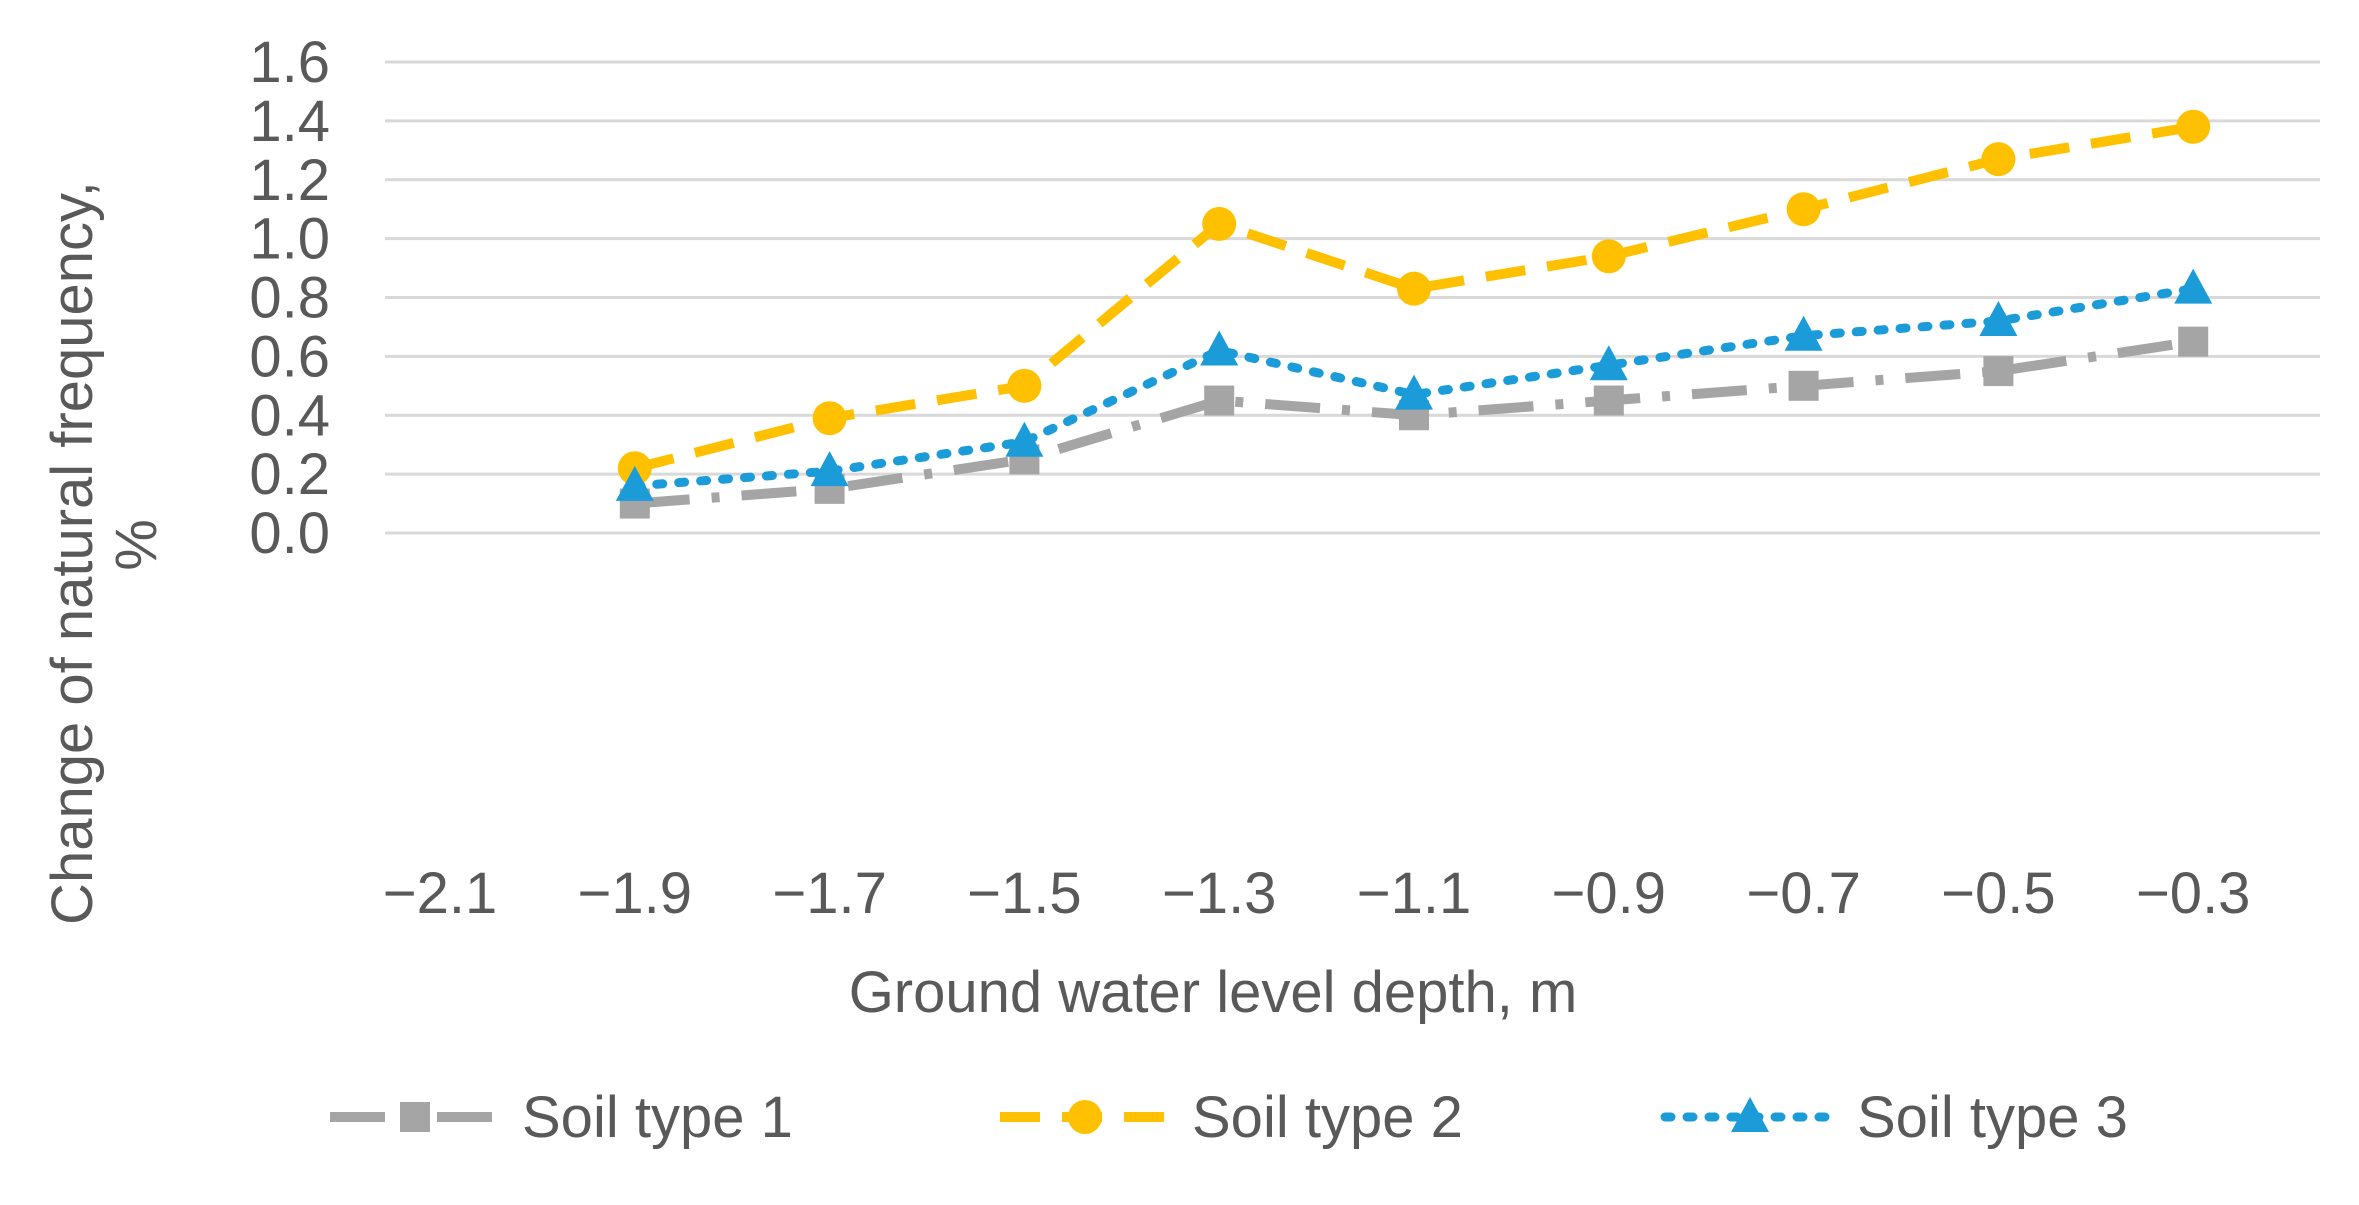  Describe the element at coordinates (289, 239) in the screenshot. I see `y-tick-label: 1.0` at that location.